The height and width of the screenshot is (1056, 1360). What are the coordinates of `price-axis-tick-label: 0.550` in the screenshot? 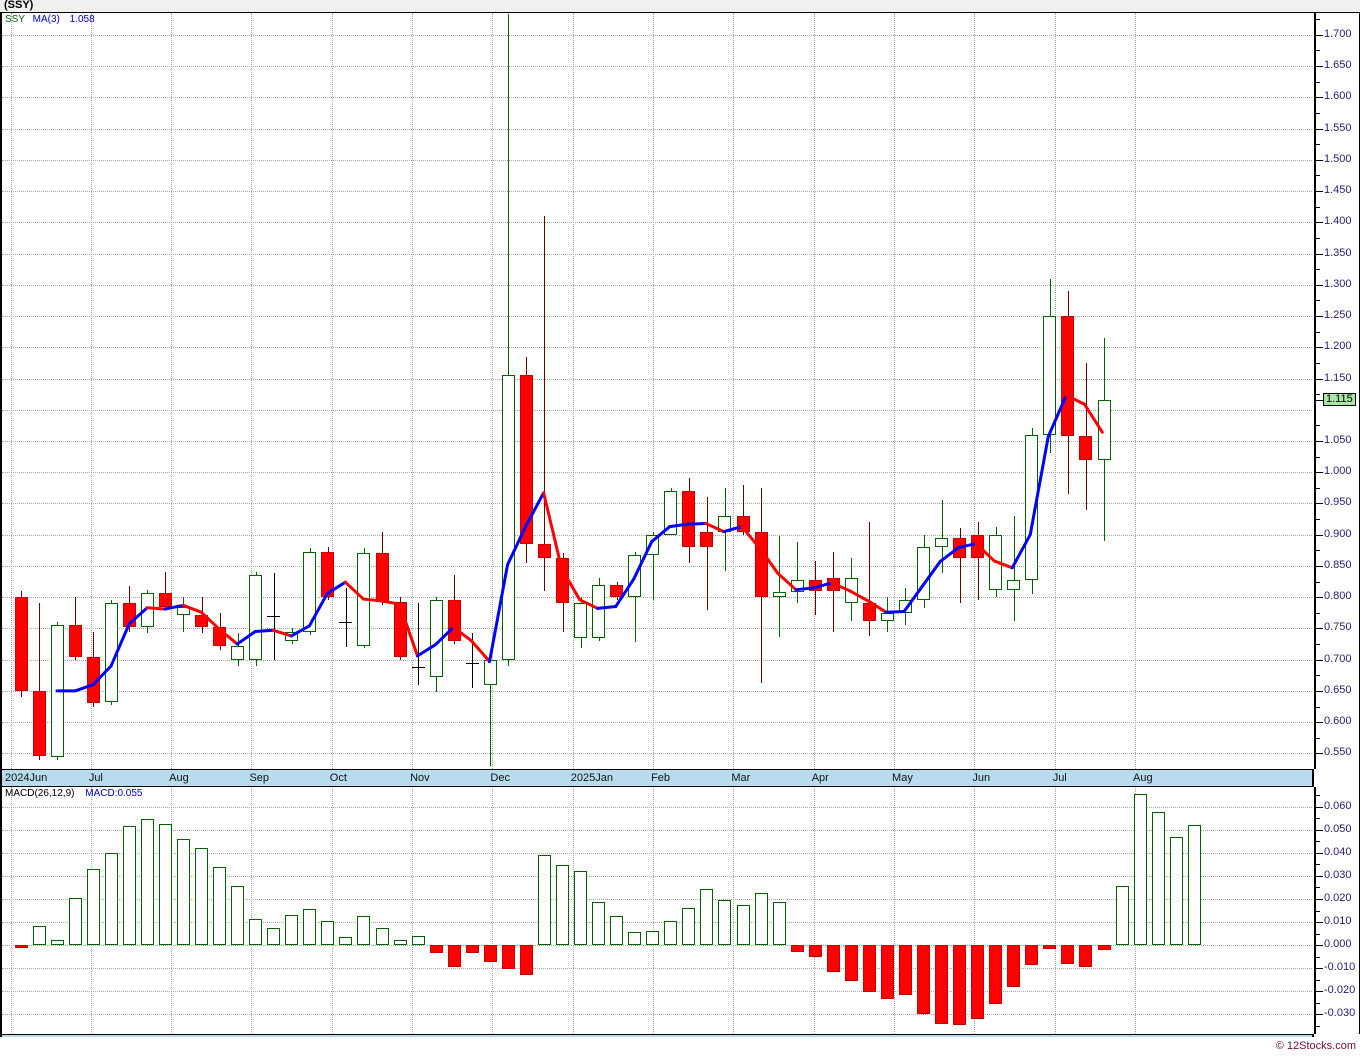 It's located at (1338, 752).